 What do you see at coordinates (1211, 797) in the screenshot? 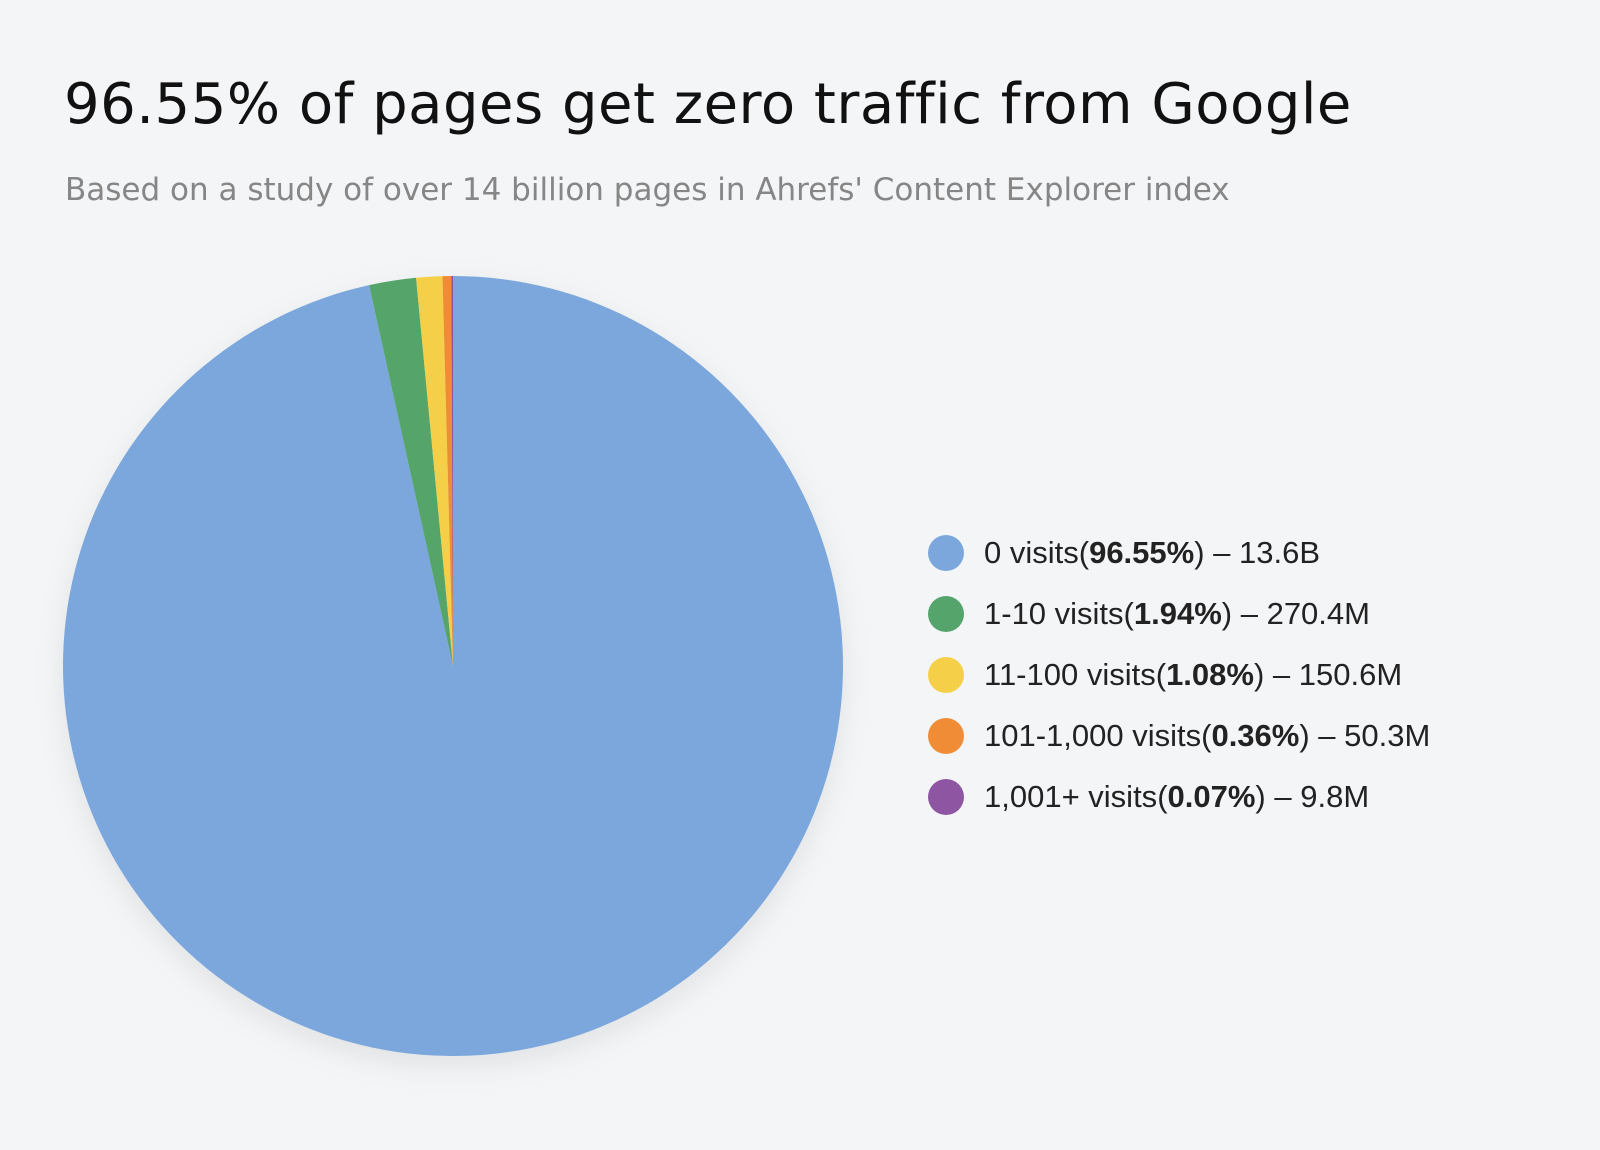
I see `legend-percent: 0.07%` at bounding box center [1211, 797].